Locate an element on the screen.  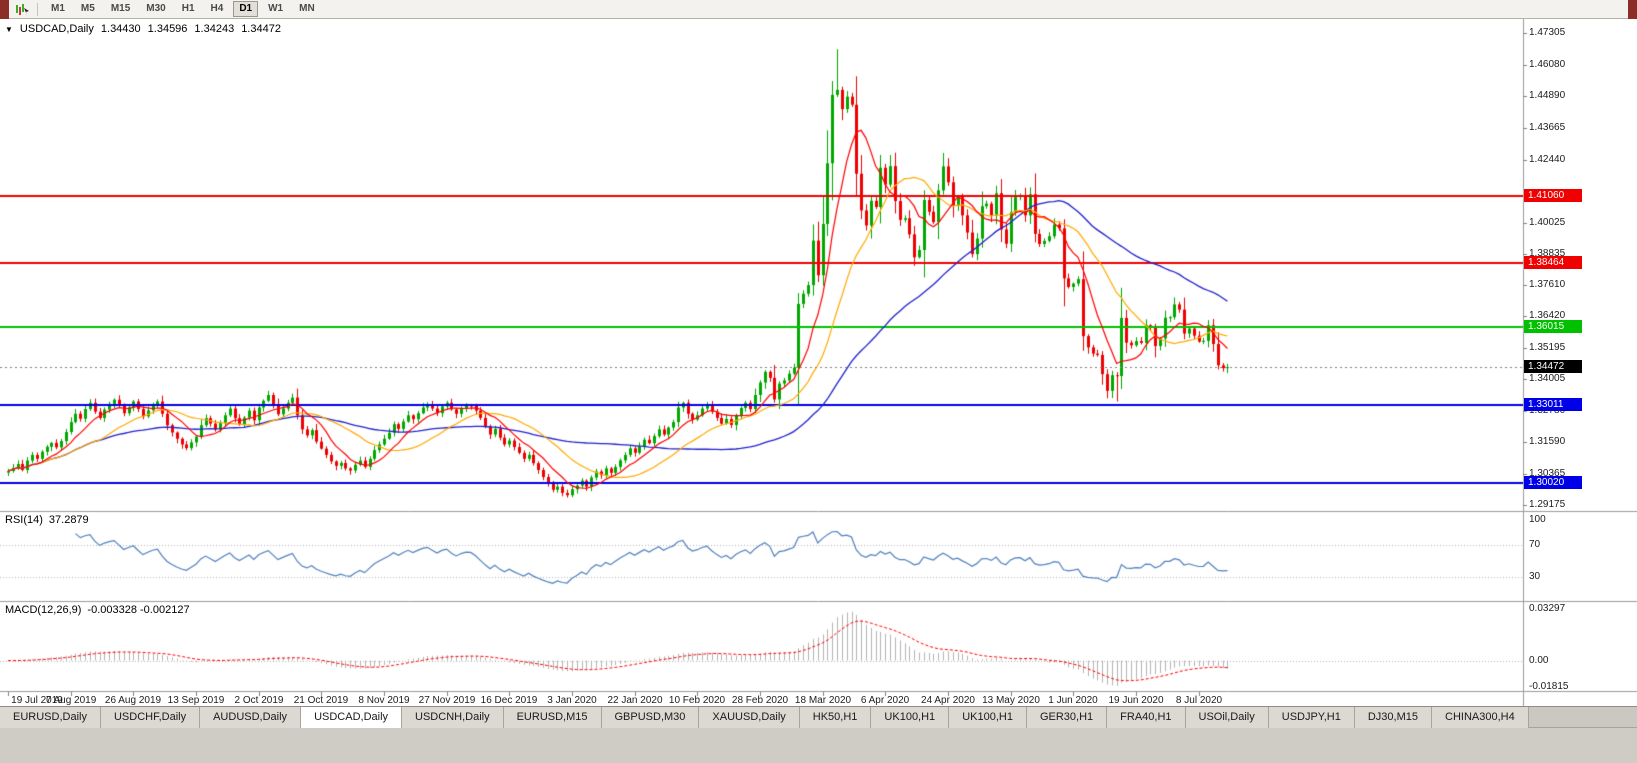
chart-title-high: 1.34596 is located at coordinates (167, 29).